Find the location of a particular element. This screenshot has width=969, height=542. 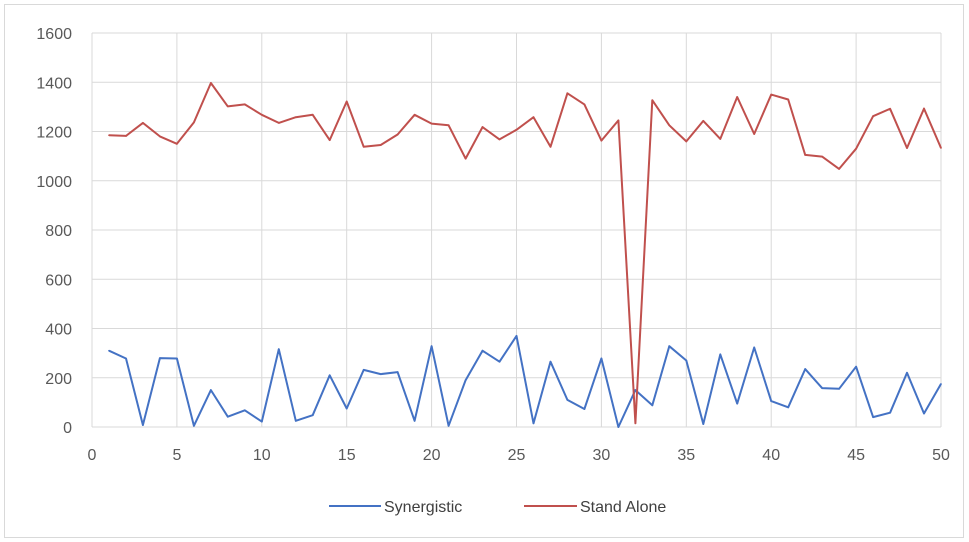

y-tick-label: 1000 is located at coordinates (54, 182).